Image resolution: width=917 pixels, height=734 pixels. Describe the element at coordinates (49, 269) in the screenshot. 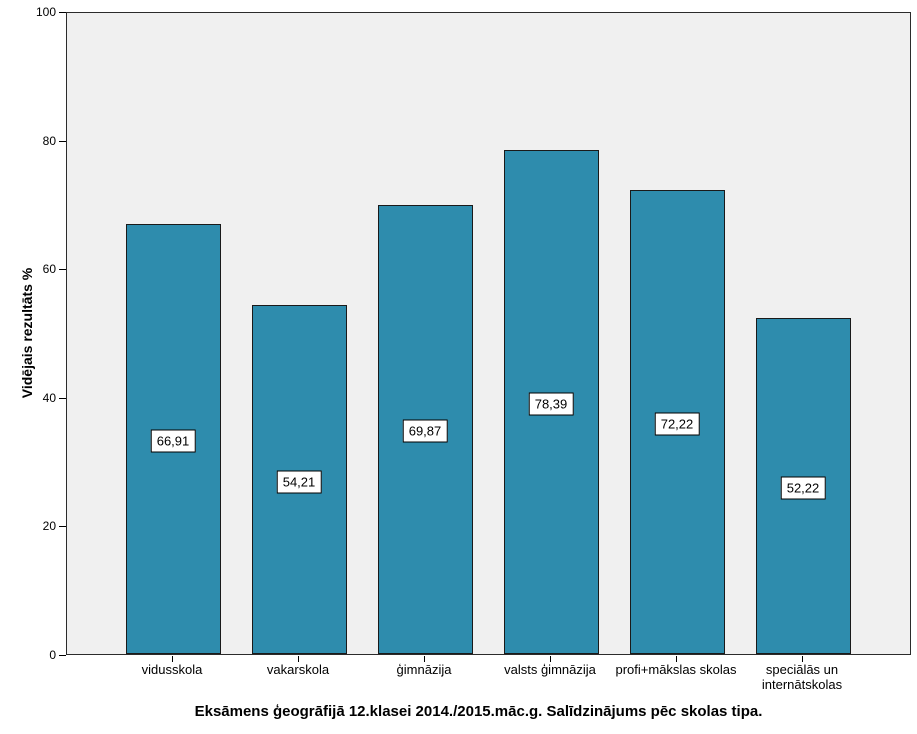

I see `y-axis-tick-label: 60` at that location.